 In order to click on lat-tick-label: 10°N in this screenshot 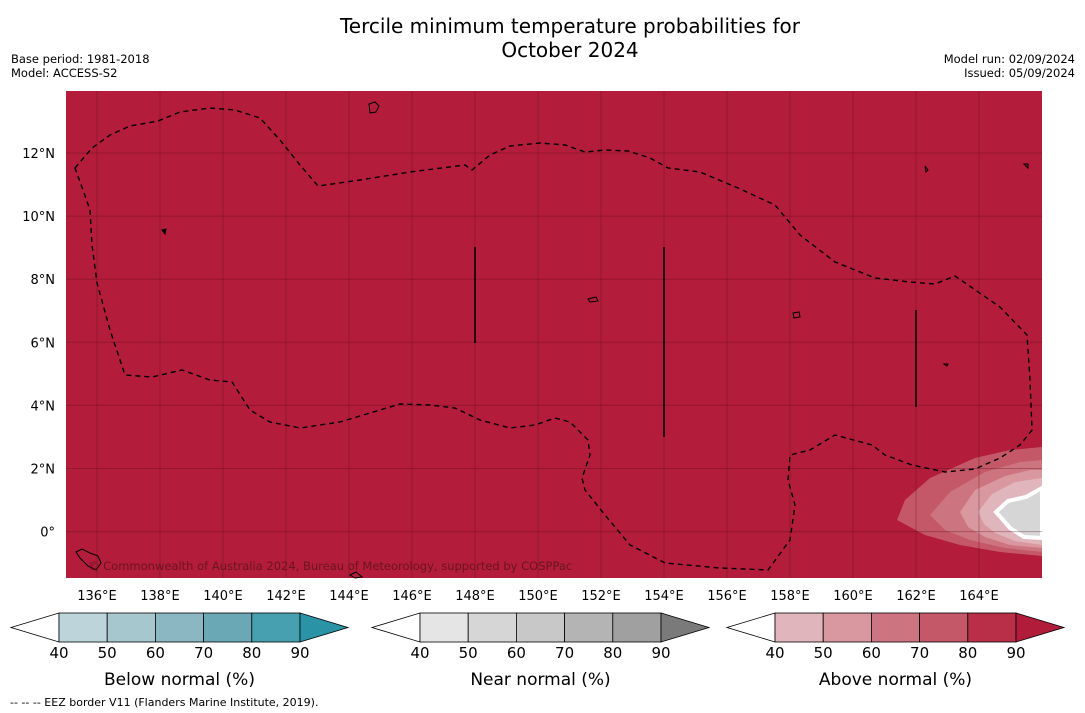, I will do `click(38, 217)`.